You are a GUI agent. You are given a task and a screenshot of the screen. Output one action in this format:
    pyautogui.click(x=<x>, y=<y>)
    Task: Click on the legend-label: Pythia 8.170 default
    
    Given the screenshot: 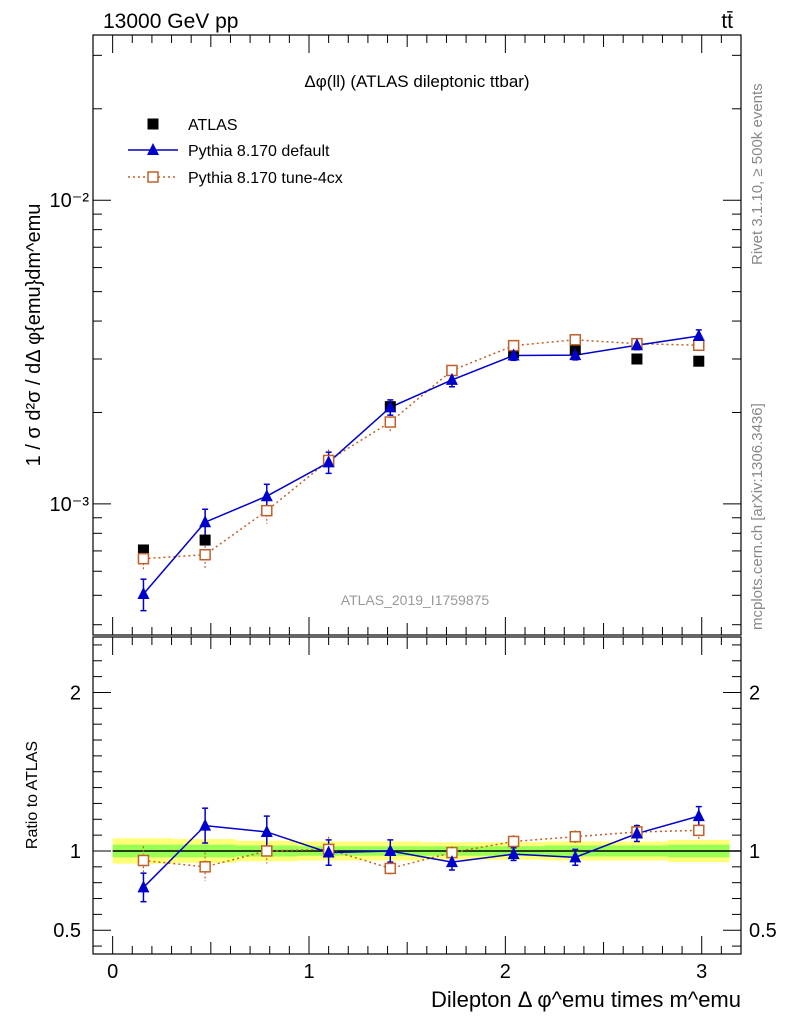 What is the action you would take?
    pyautogui.click(x=259, y=151)
    